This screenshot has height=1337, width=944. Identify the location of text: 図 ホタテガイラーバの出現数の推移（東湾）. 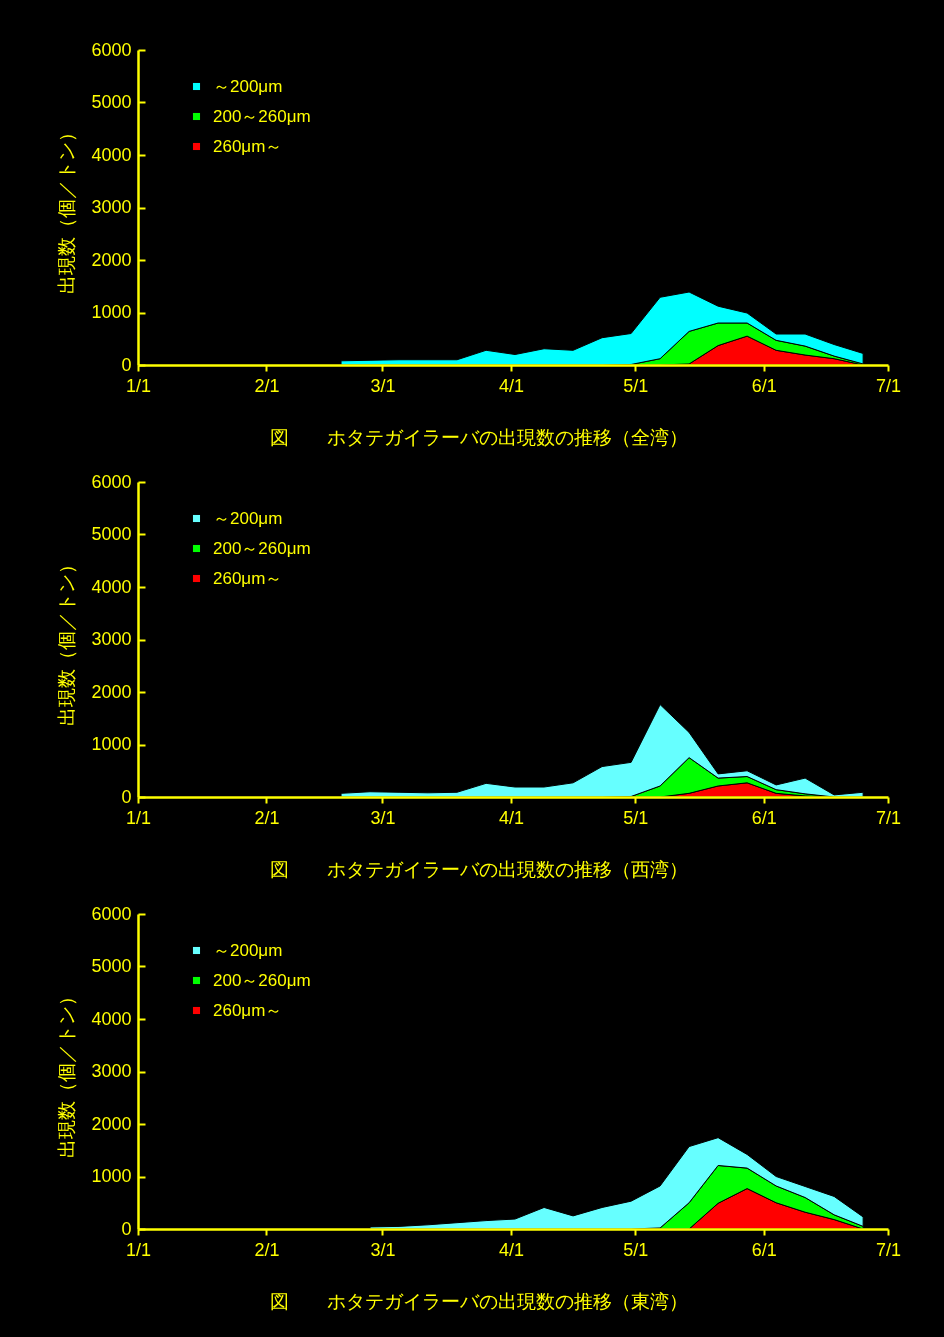
(479, 1301).